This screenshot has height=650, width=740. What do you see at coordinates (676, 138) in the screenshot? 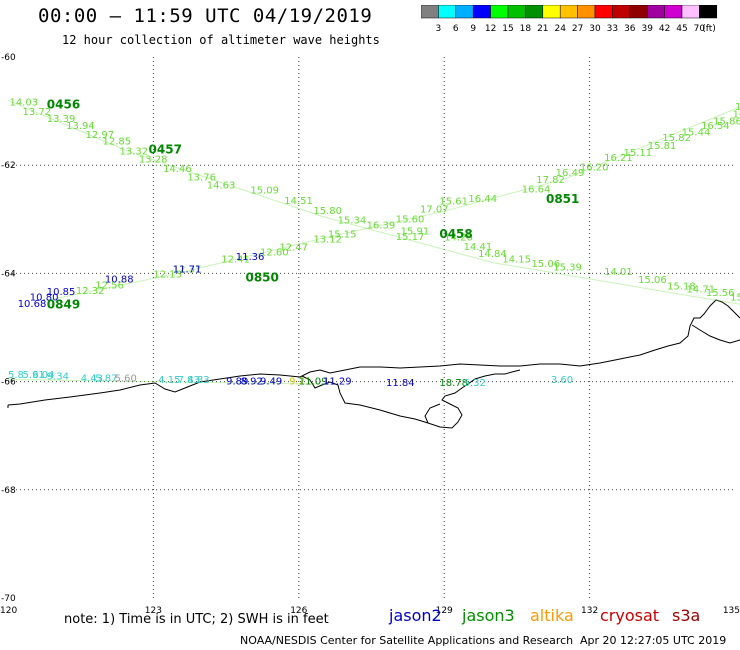
I see `swh-value: 15.82` at bounding box center [676, 138].